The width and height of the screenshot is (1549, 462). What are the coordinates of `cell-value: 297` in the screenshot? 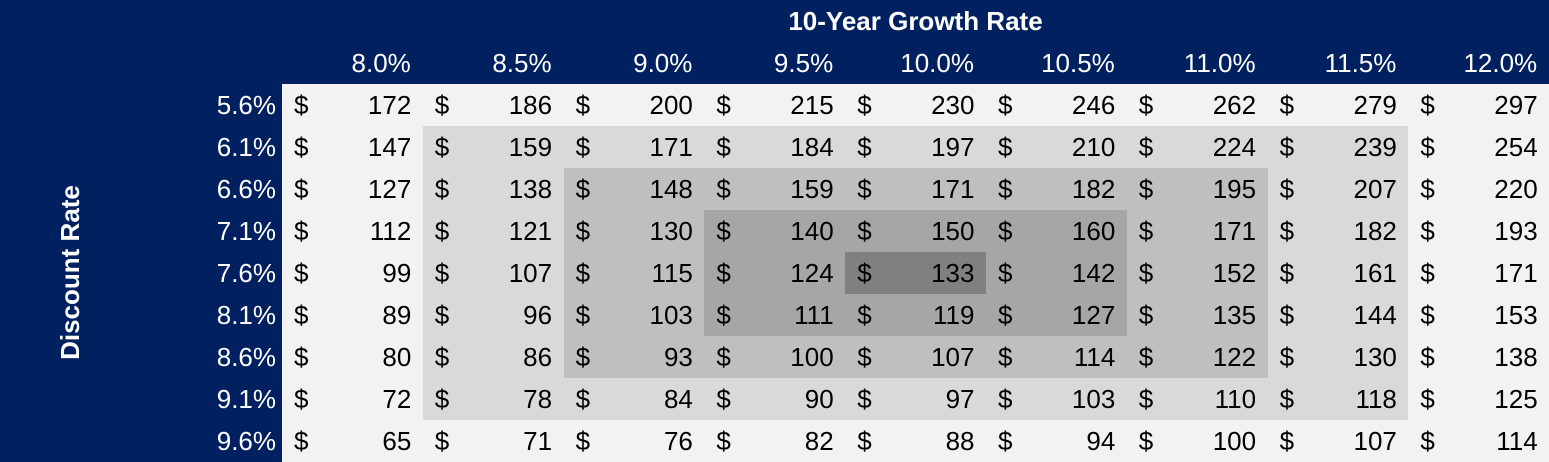 It's located at (1516, 105).